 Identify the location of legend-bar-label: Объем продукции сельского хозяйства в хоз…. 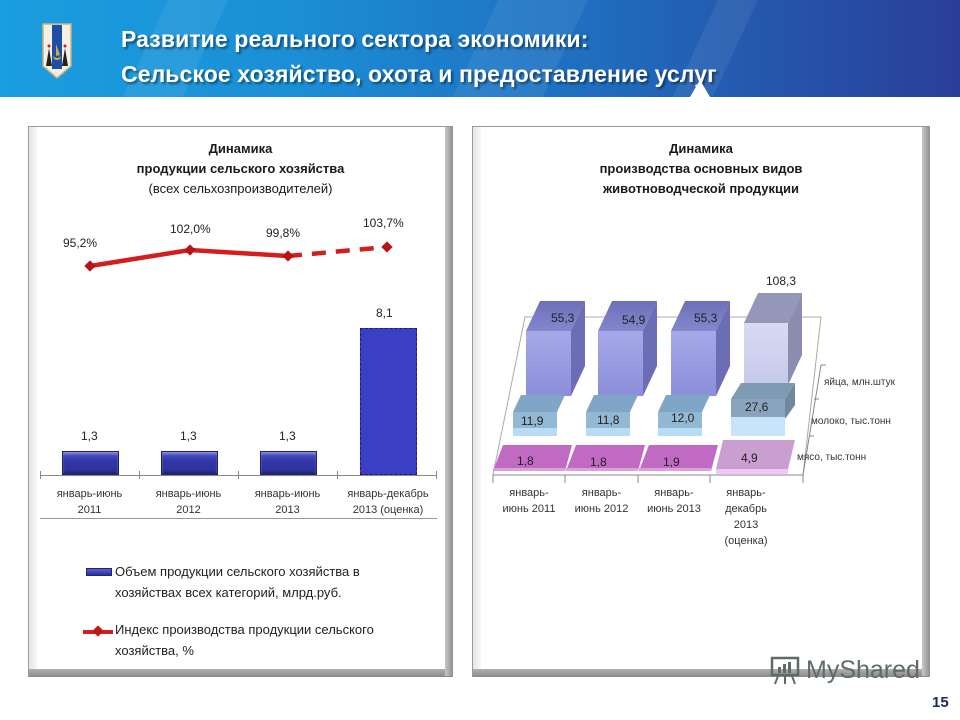
(237, 582).